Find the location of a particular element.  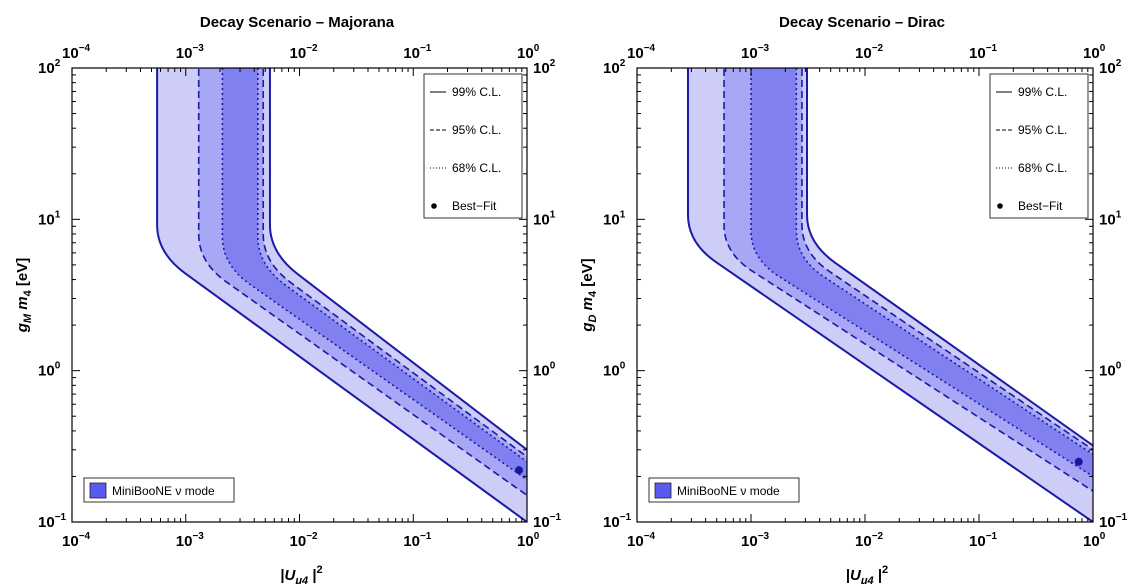

y-axis-label: gM m4 [eV] is located at coordinates (24, 296).